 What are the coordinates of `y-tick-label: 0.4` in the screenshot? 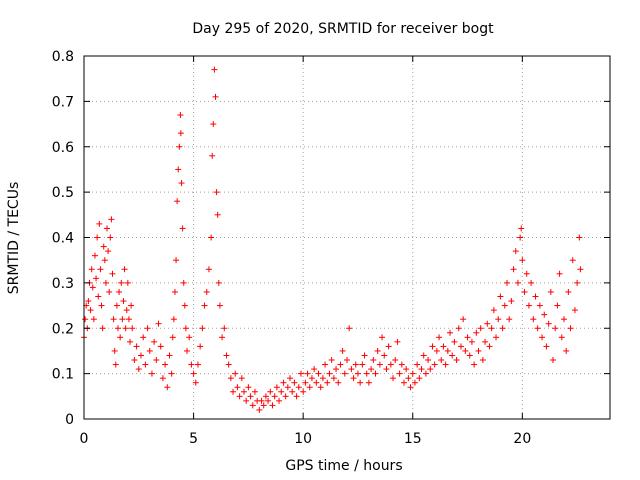 It's located at (63, 239).